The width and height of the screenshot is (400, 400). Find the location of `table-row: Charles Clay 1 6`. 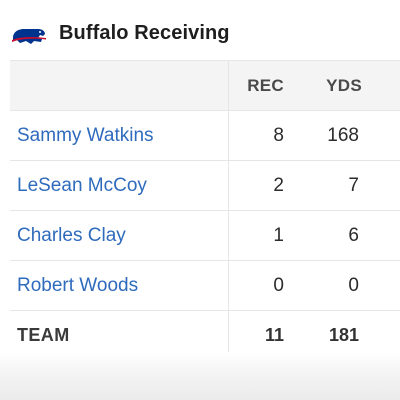

table-row: Charles Clay 1 6 is located at coordinates (205, 235).